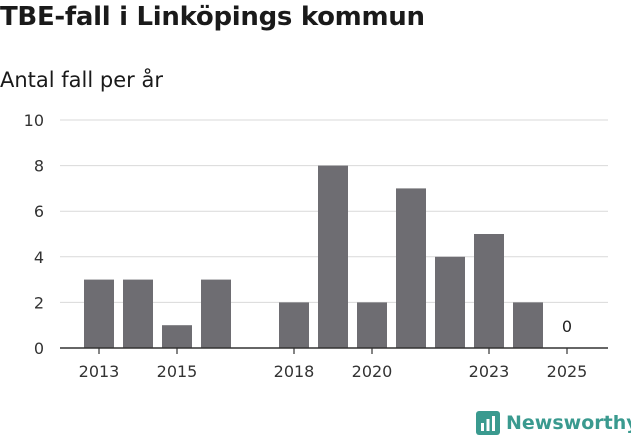  What do you see at coordinates (34, 120) in the screenshot?
I see `y-tick-label: 10` at bounding box center [34, 120].